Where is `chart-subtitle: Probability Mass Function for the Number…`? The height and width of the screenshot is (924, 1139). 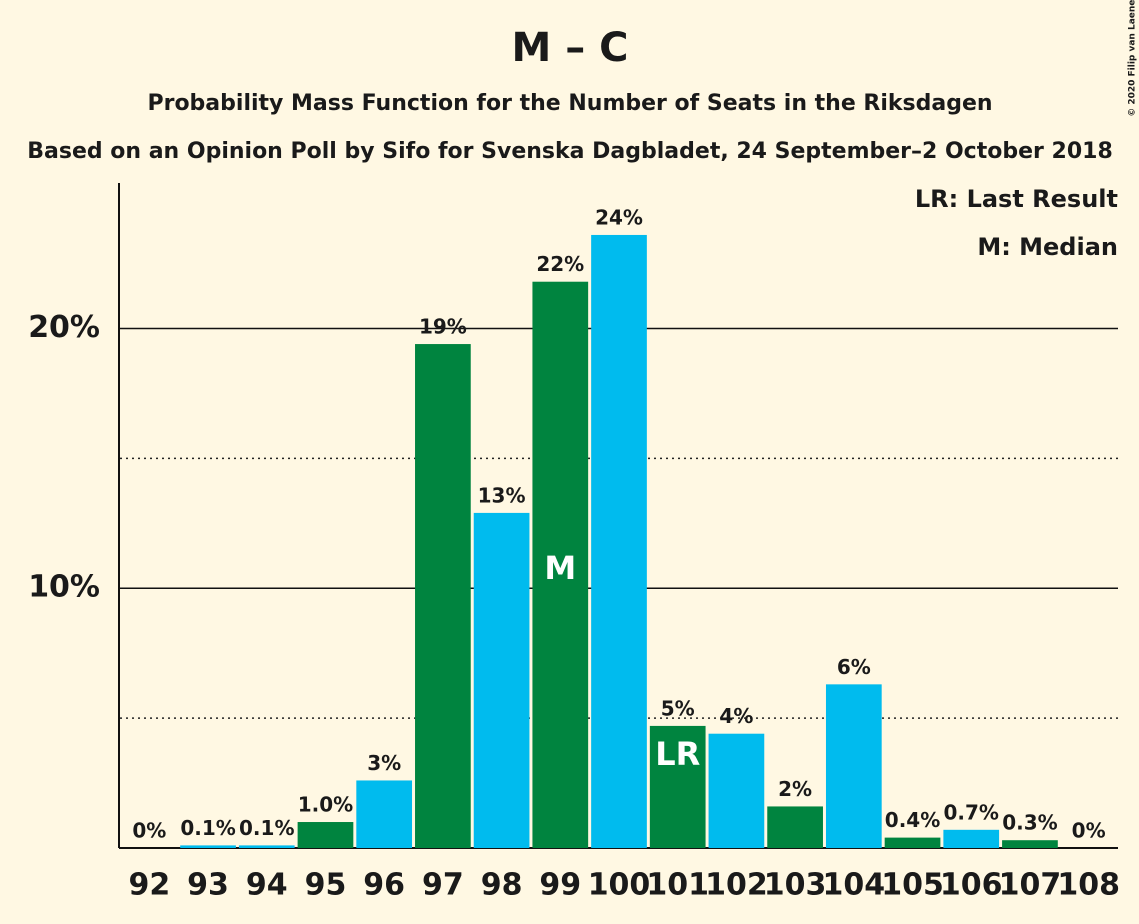 chart-subtitle: Probability Mass Function for the Number… is located at coordinates (569, 103).